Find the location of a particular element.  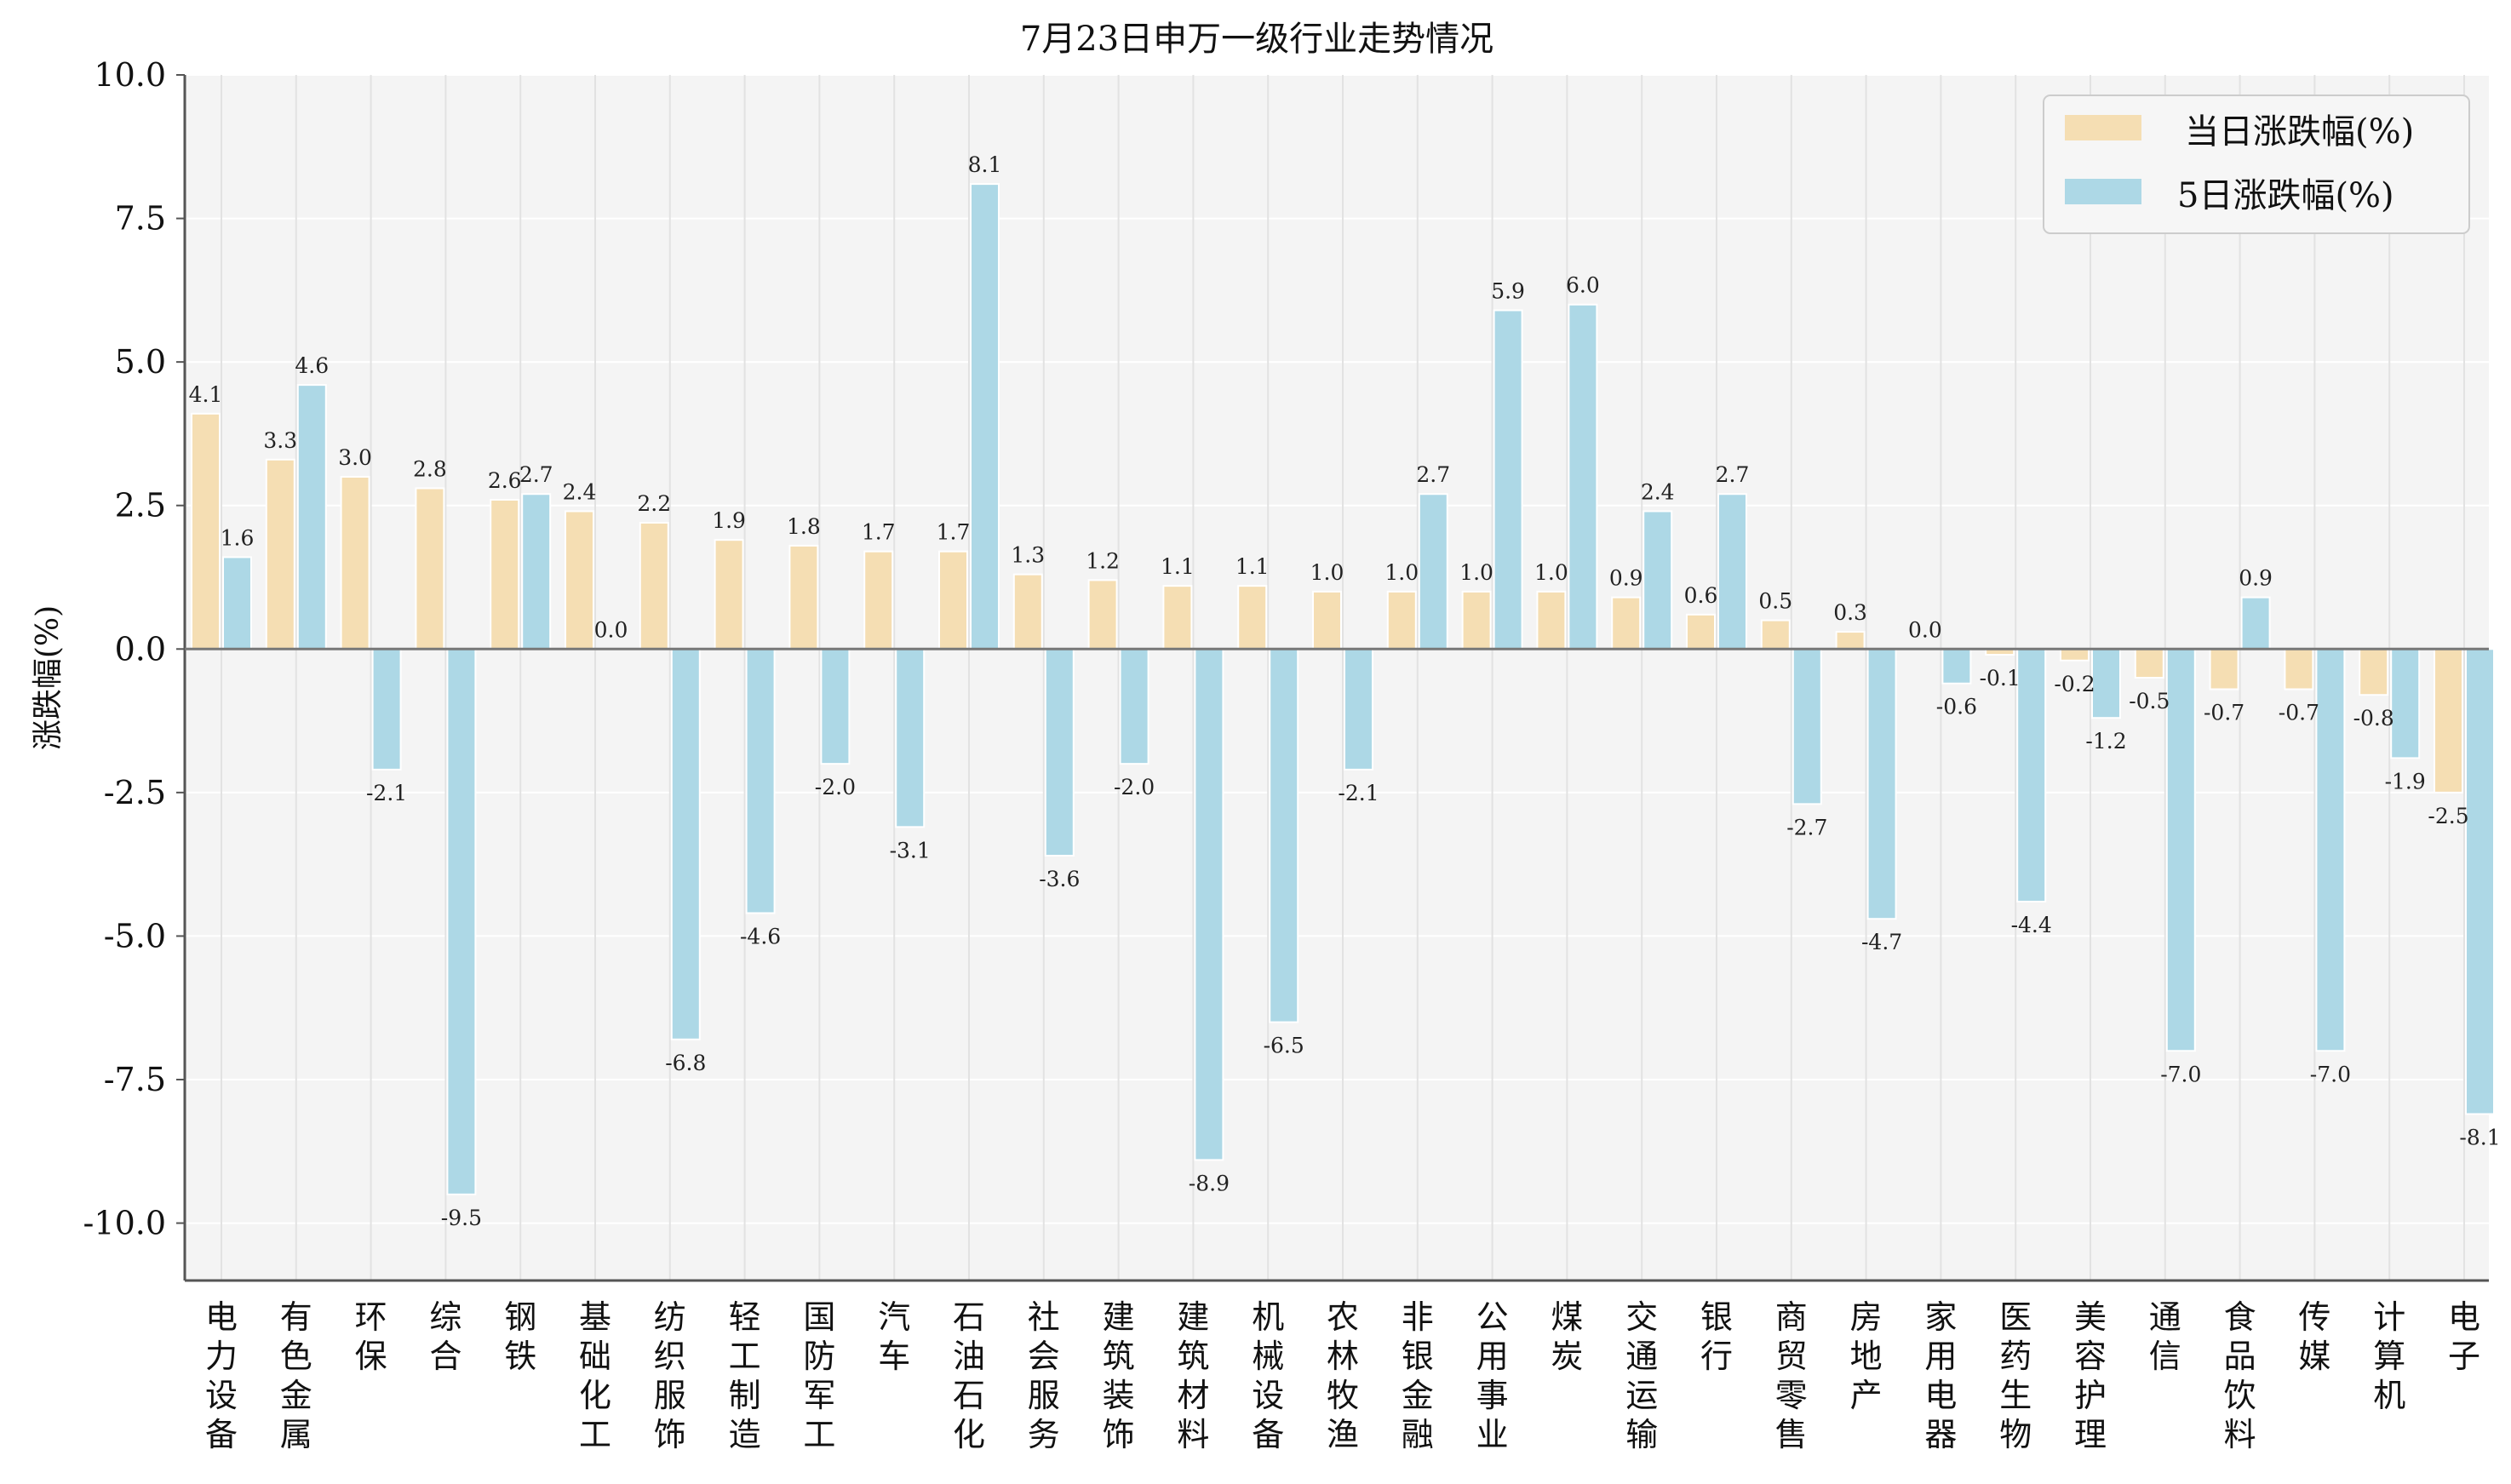

x-tick-label: 家用电器 is located at coordinates (1940, 1376).